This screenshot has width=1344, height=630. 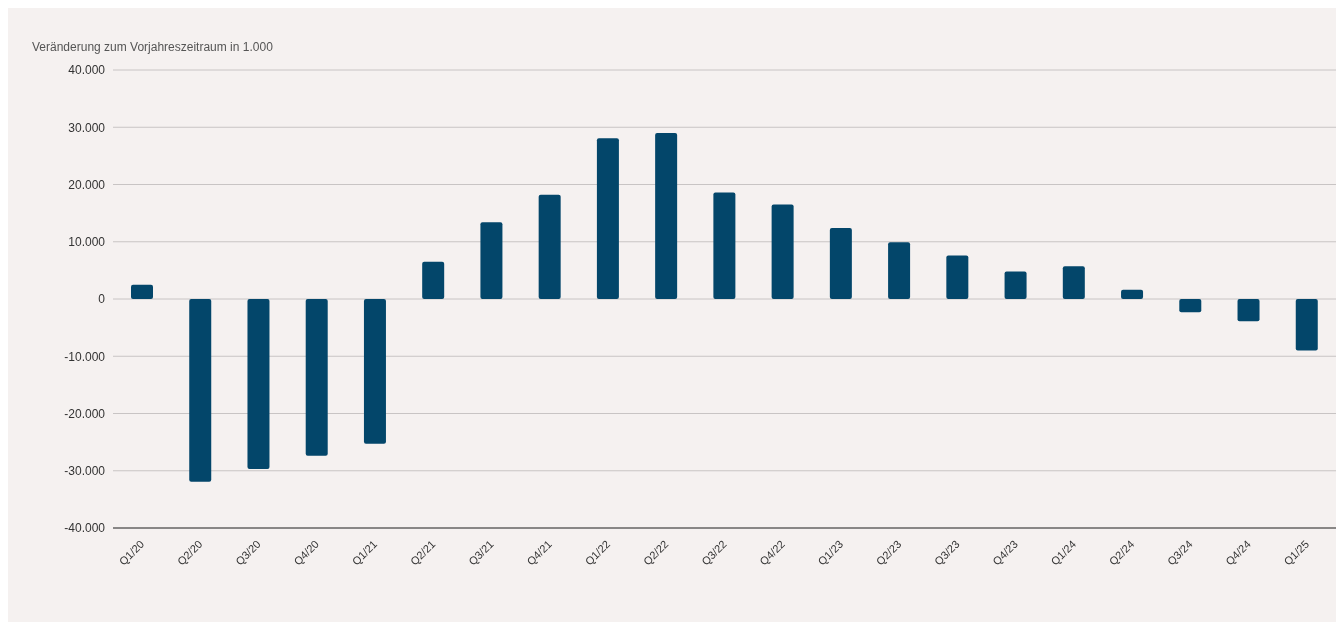 I want to click on y-tick-label: 20.000, so click(x=87, y=184).